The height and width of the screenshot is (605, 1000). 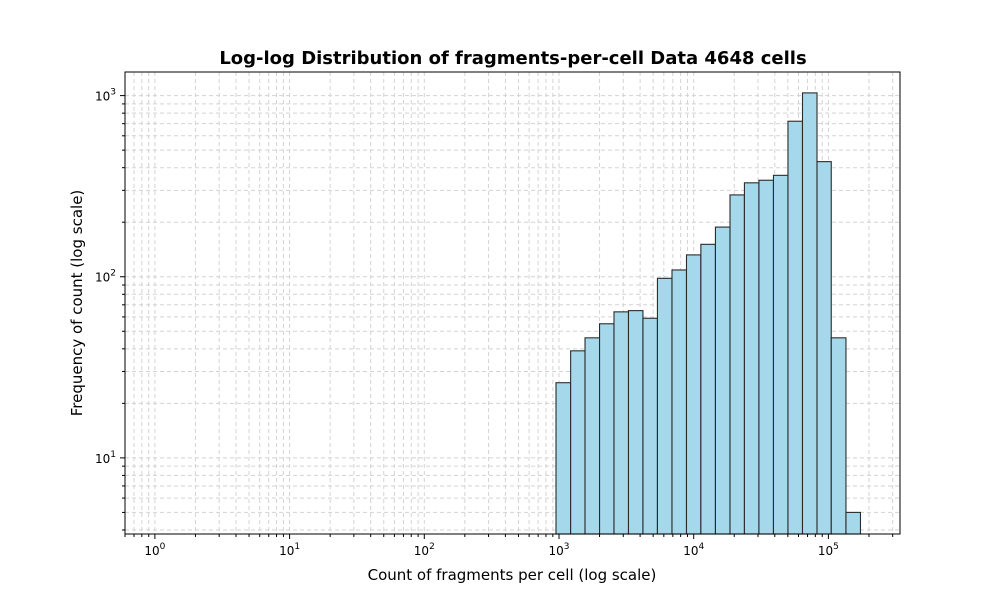 What do you see at coordinates (105, 458) in the screenshot?
I see `y-tick-label: 10¹` at bounding box center [105, 458].